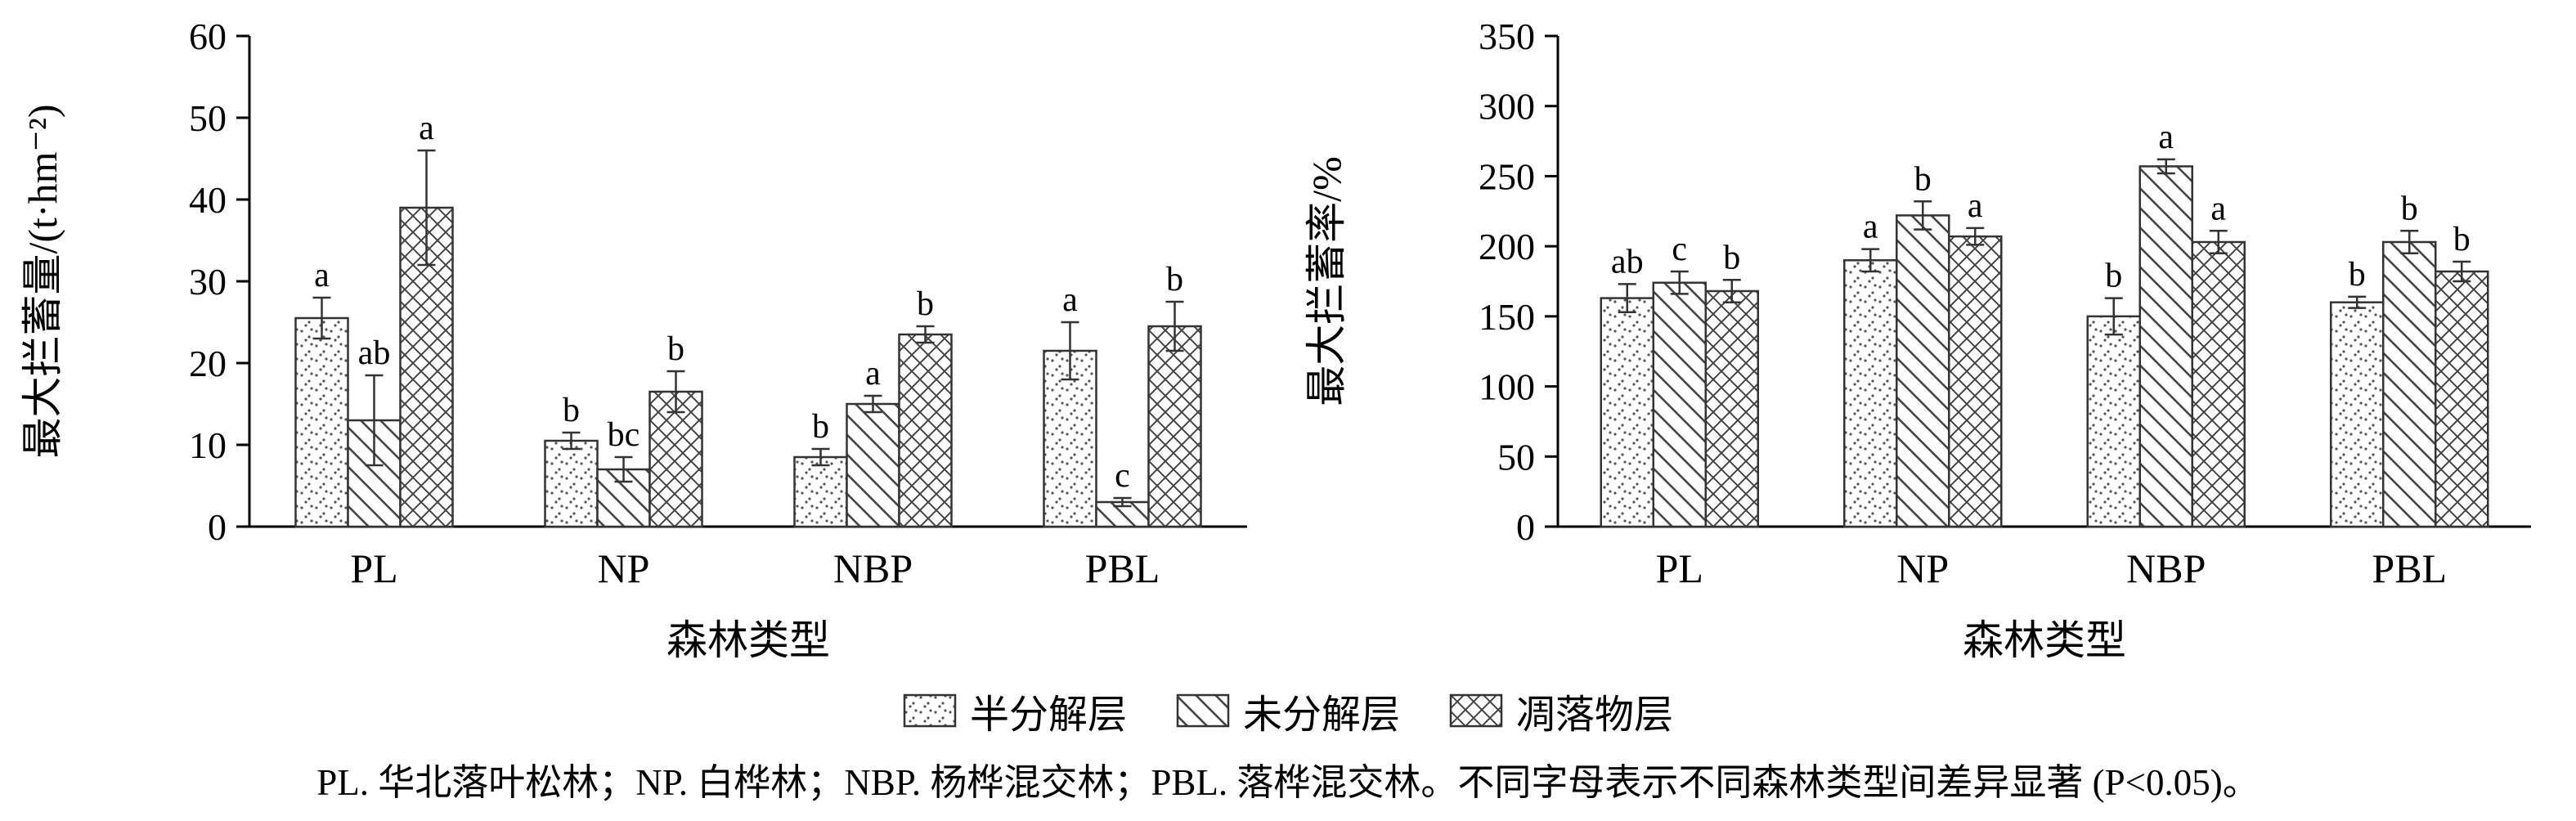  I want to click on legend-label: 凋落物层, so click(1595, 715).